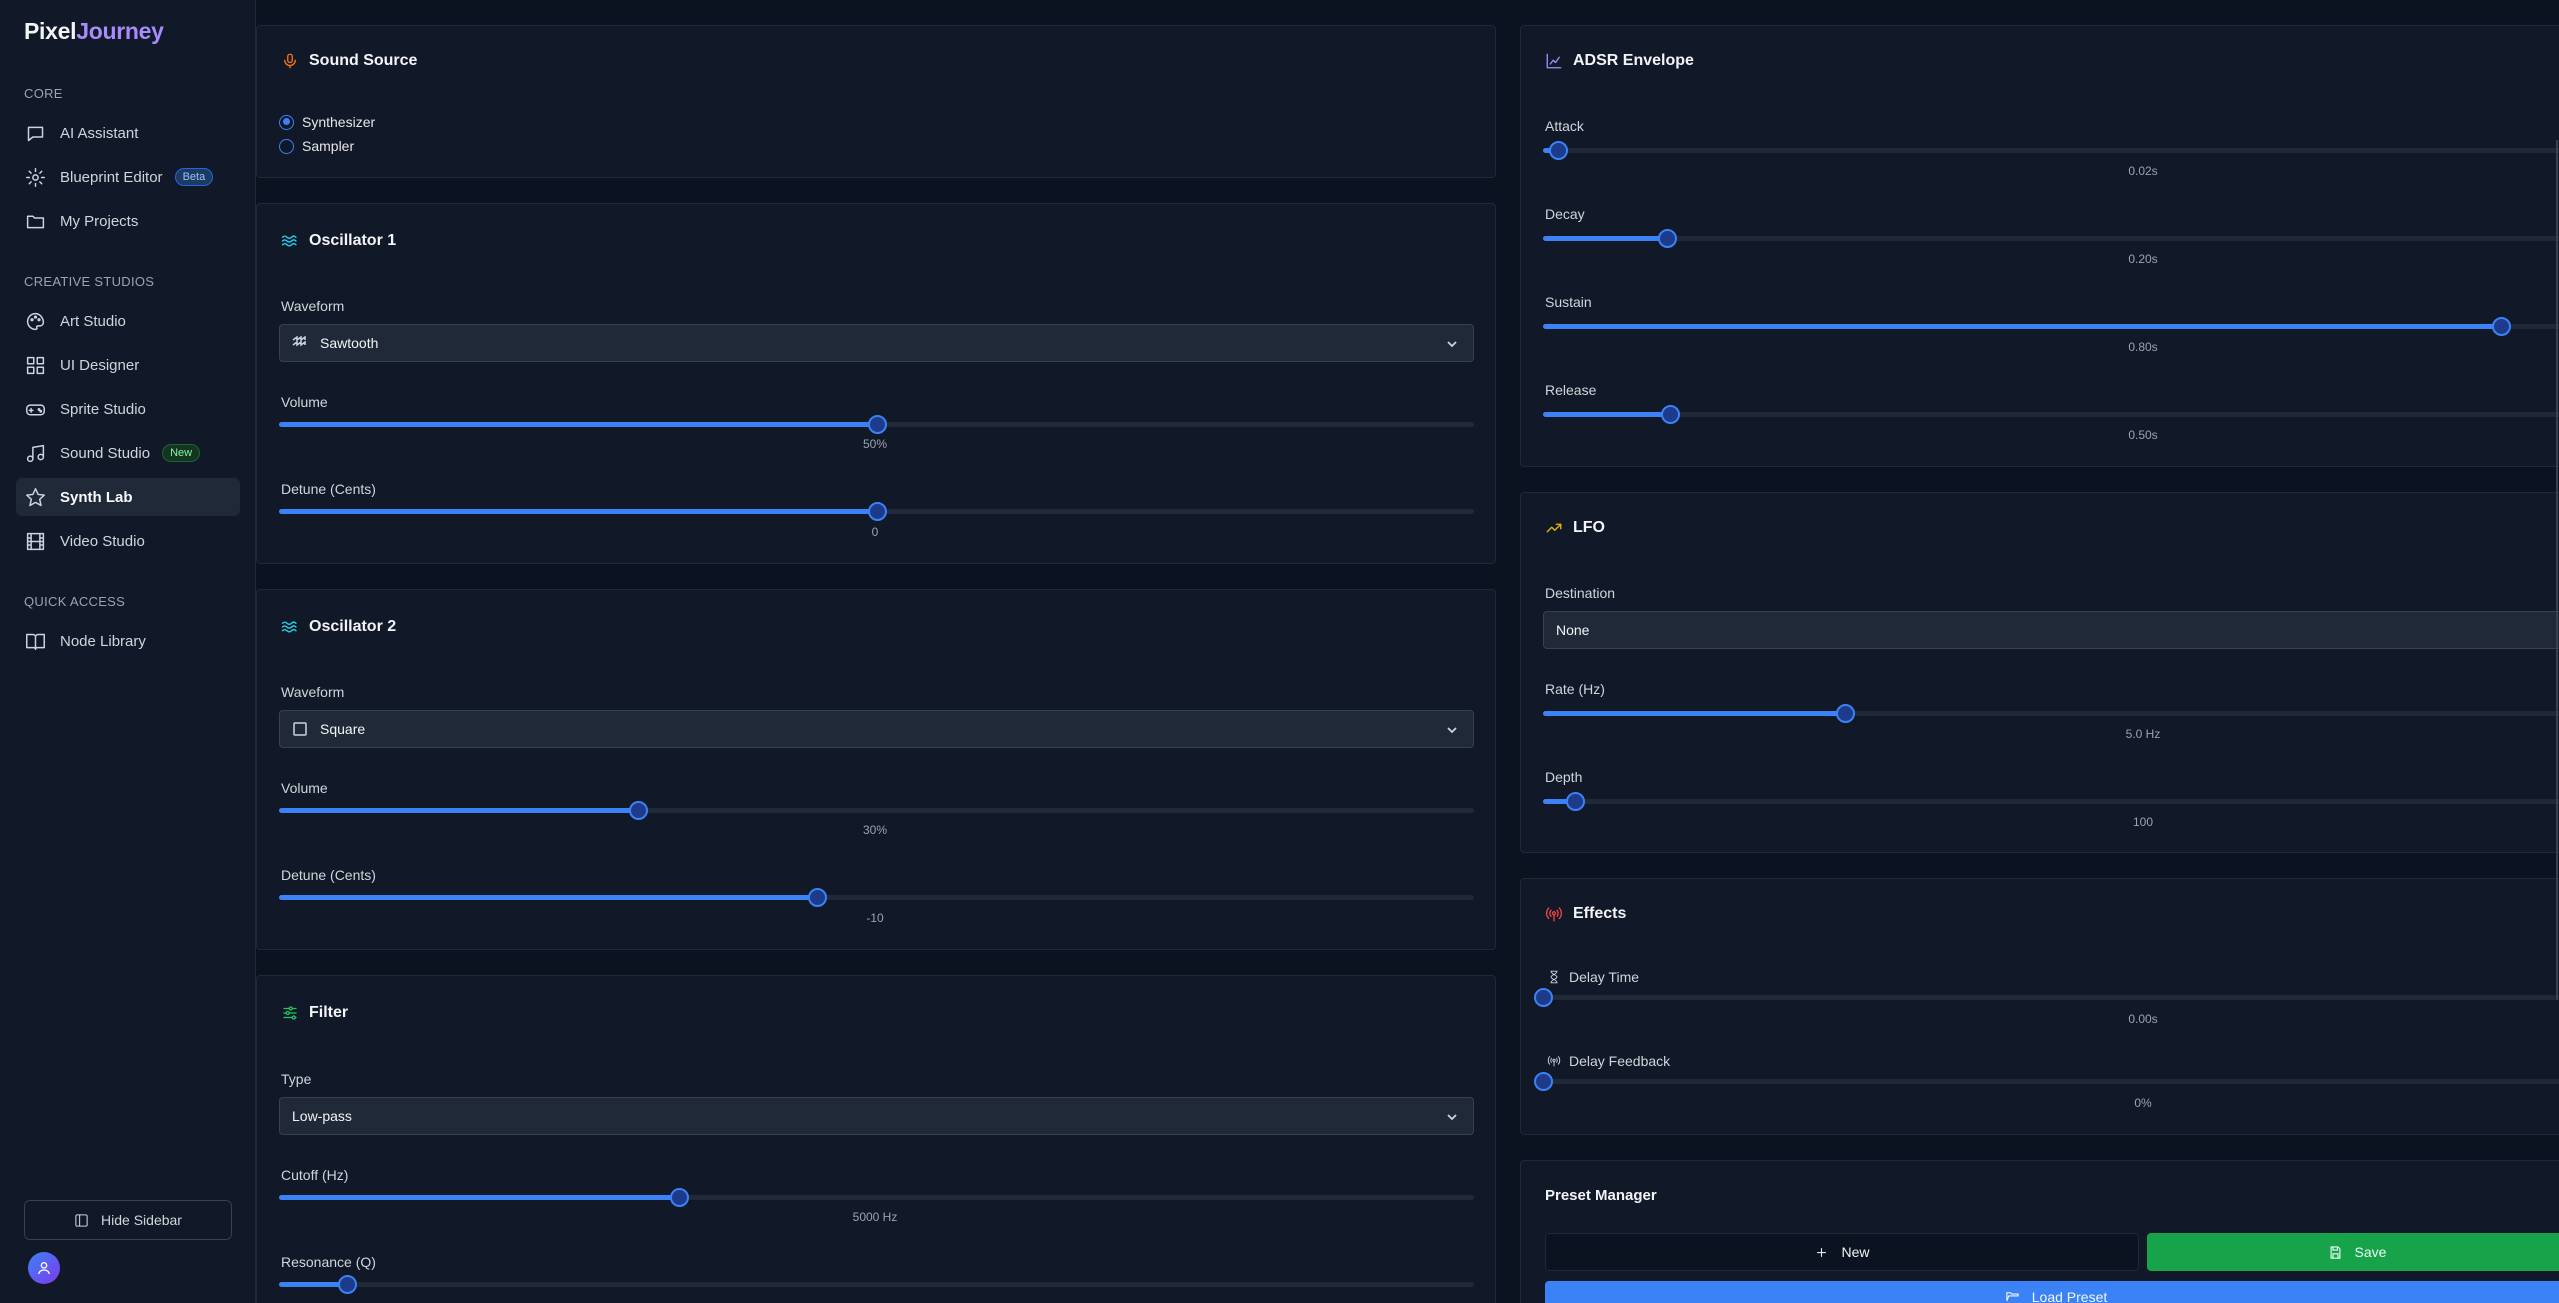  What do you see at coordinates (111, 177) in the screenshot?
I see `sidebar-item-label: Blueprint Editor` at bounding box center [111, 177].